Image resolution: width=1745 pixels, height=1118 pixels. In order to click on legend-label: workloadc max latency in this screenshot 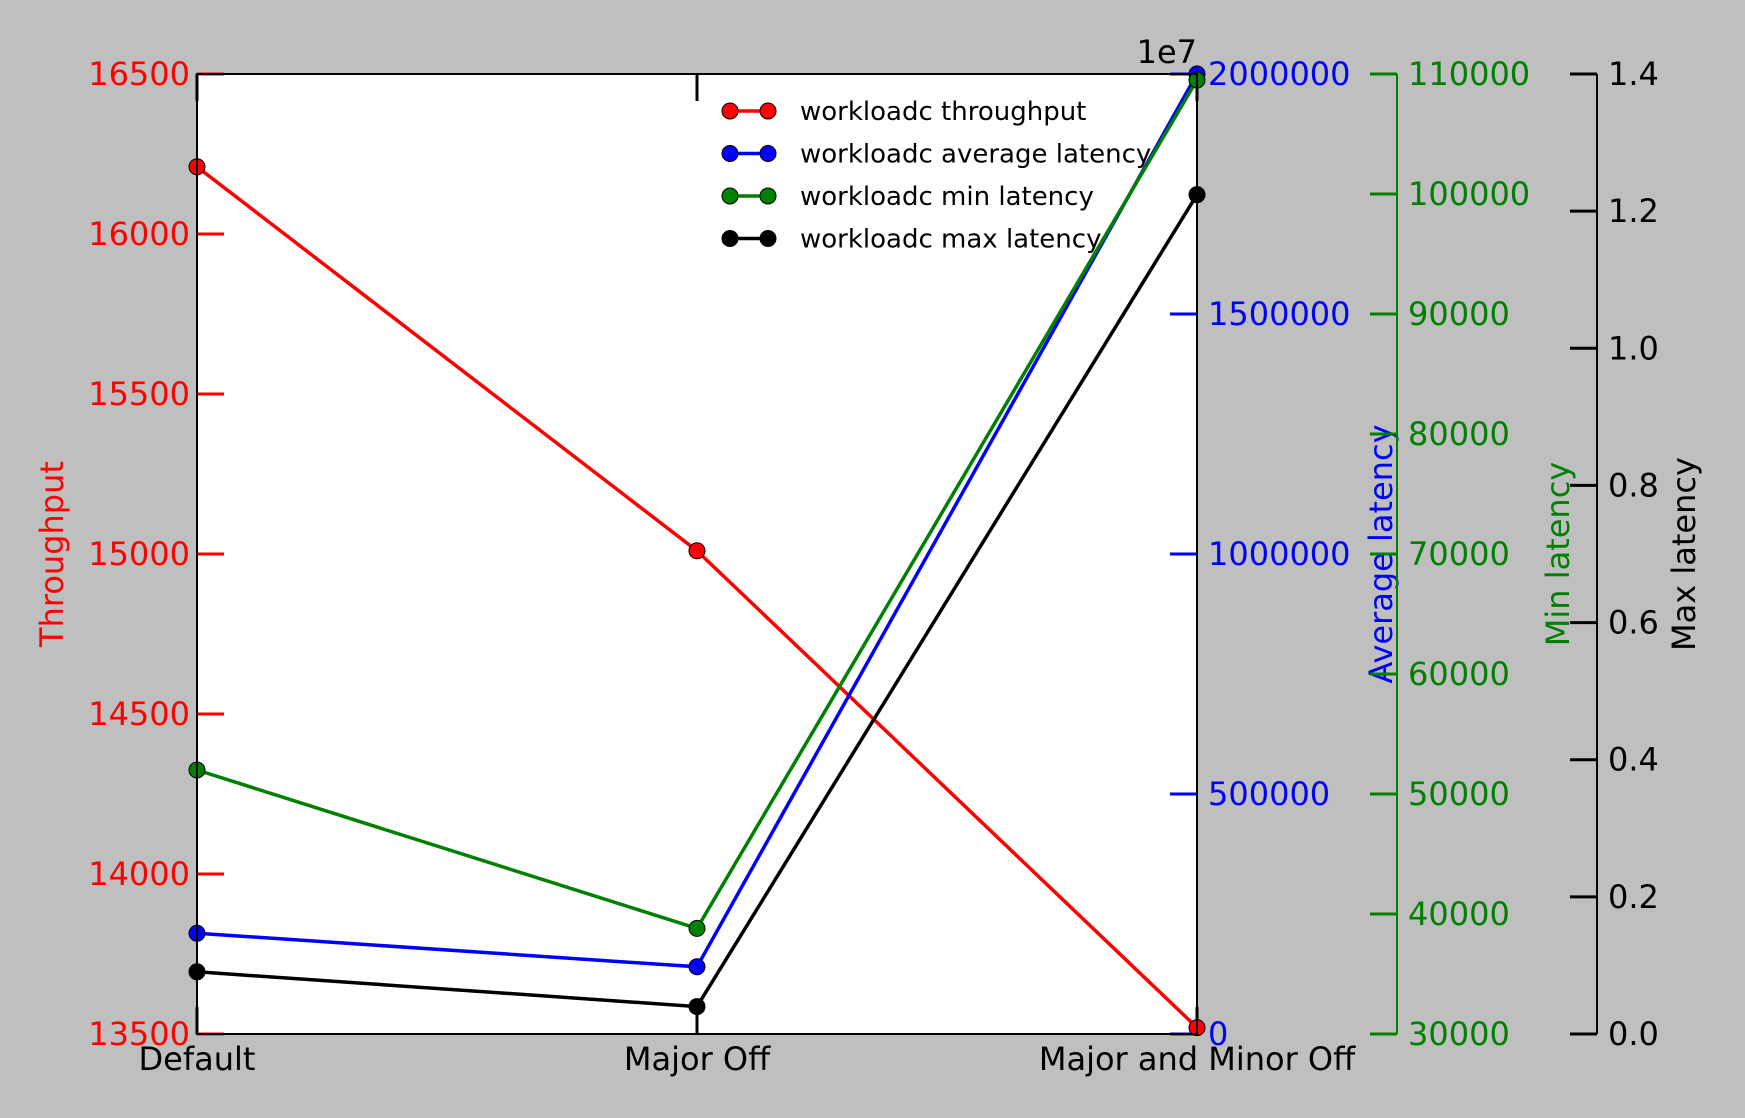, I will do `click(950, 240)`.